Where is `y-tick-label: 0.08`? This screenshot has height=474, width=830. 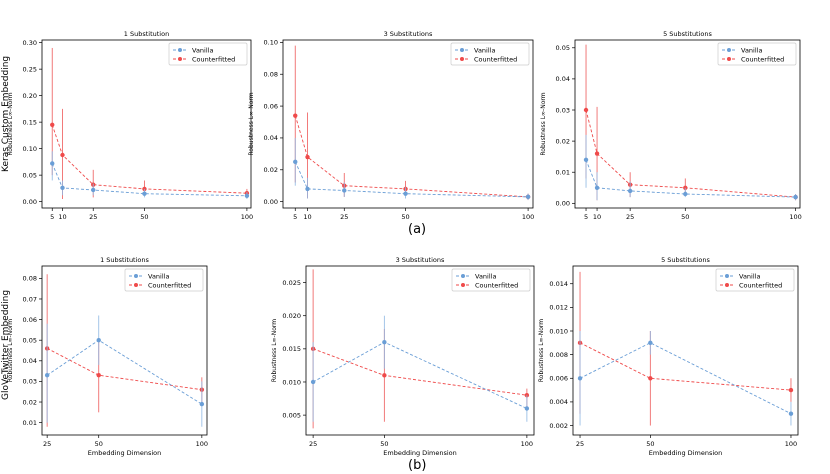 y-tick-label: 0.08 is located at coordinates (30, 279).